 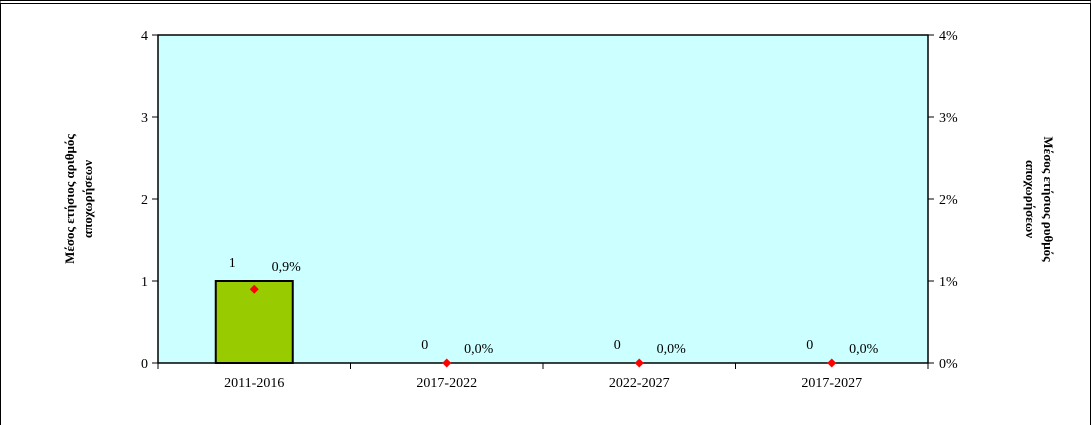 What do you see at coordinates (948, 282) in the screenshot?
I see `y2-tick-label: 1%` at bounding box center [948, 282].